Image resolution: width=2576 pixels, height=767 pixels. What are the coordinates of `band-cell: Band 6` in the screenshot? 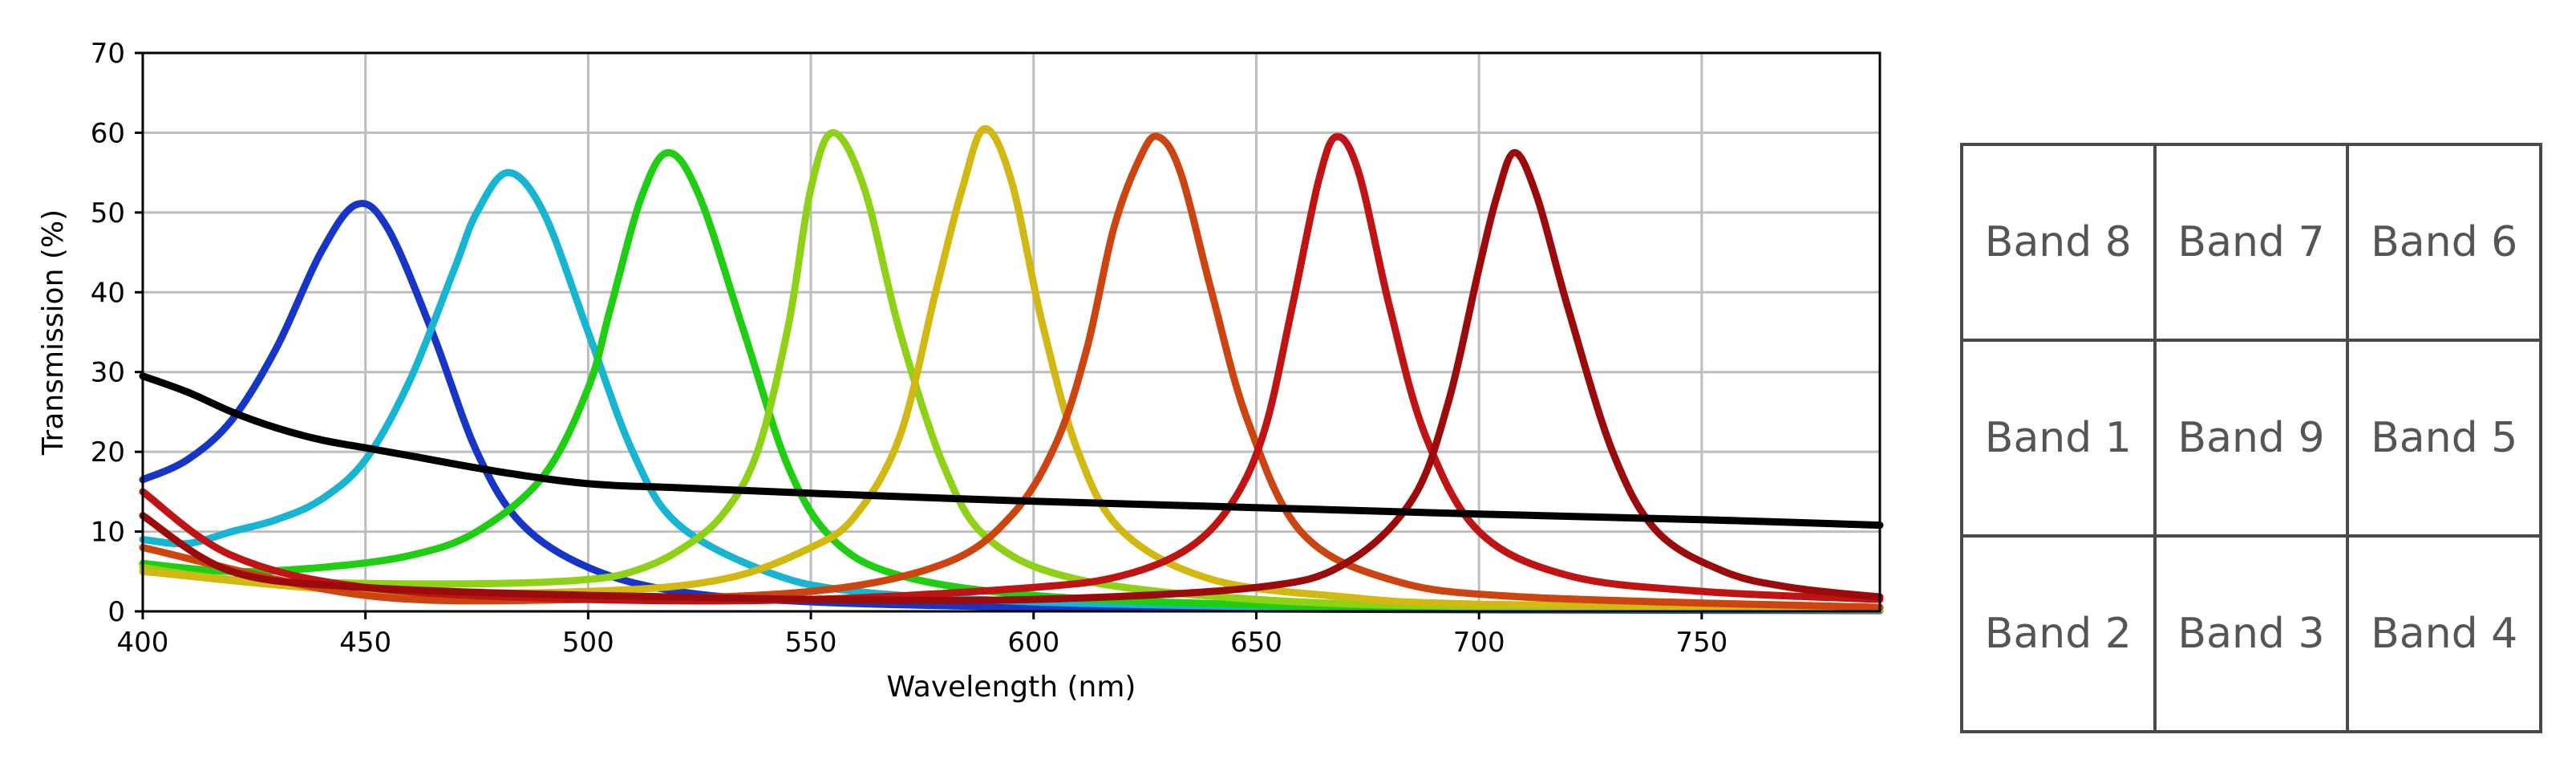 It's located at (2444, 242).